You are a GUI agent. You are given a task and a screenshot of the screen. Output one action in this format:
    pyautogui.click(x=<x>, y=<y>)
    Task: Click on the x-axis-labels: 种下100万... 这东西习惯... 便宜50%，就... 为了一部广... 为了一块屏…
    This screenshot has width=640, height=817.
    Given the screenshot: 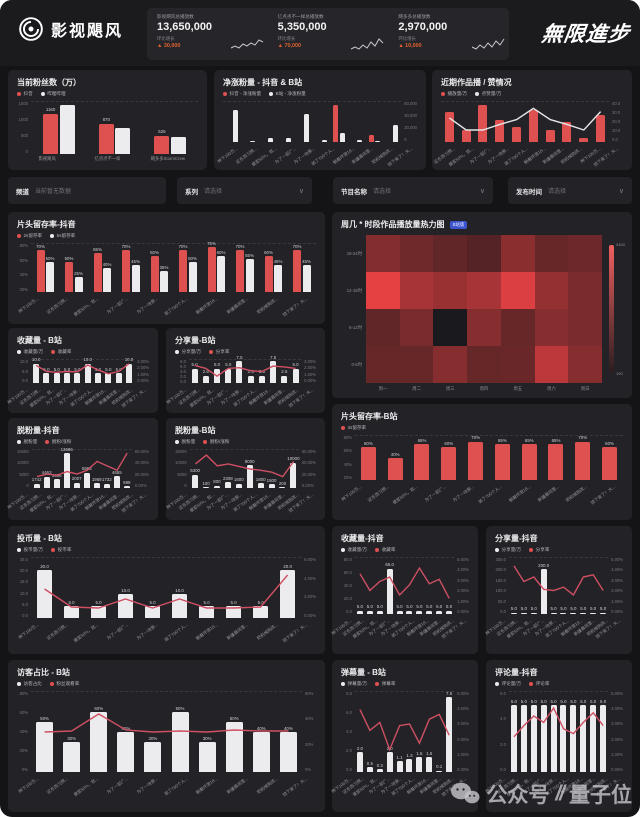 What is the action you would take?
    pyautogui.click(x=77, y=397)
    